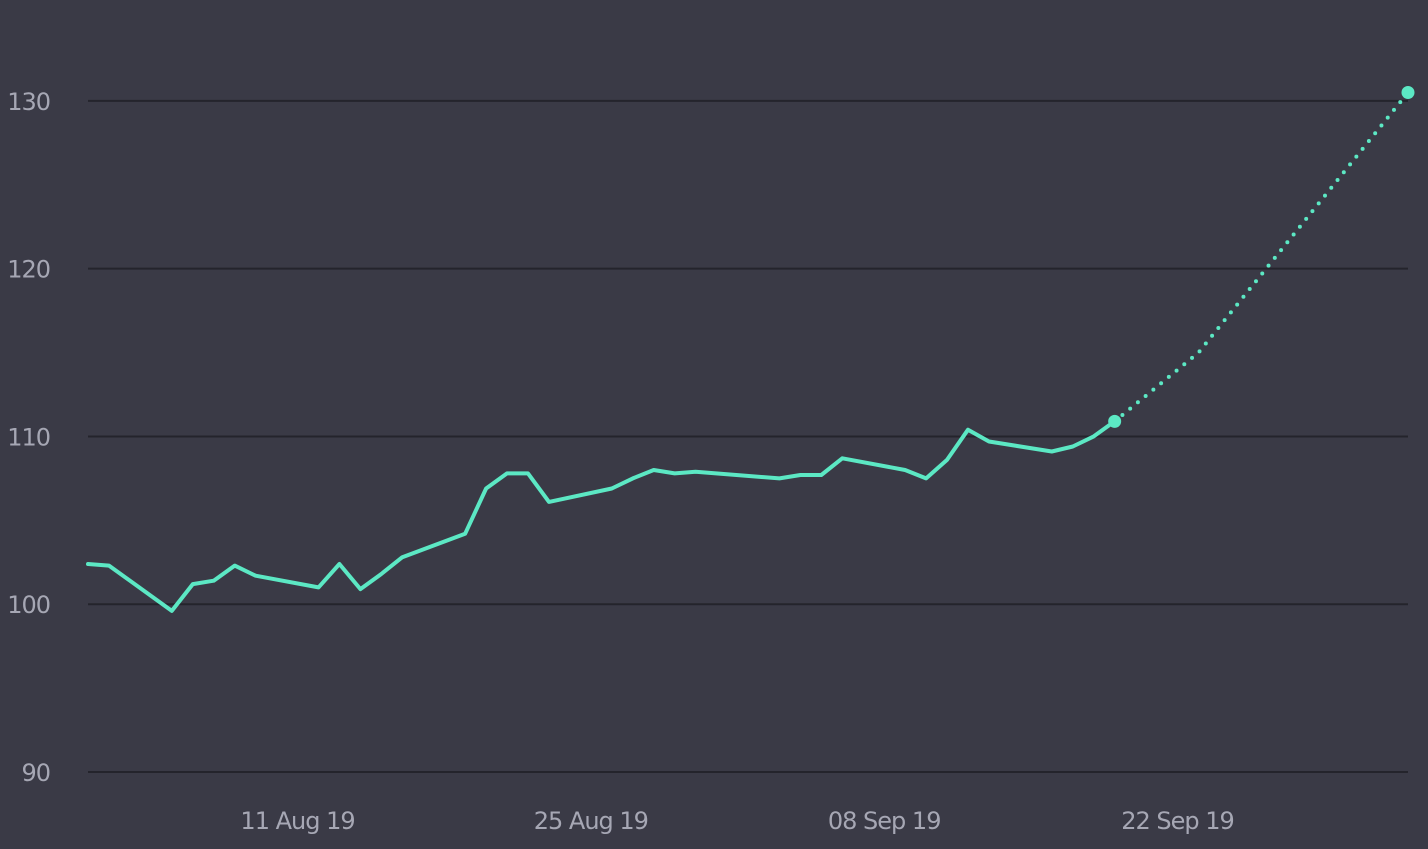 This screenshot has height=849, width=1428. What do you see at coordinates (297, 821) in the screenshot?
I see `x-tick-label: 11 Aug 19` at bounding box center [297, 821].